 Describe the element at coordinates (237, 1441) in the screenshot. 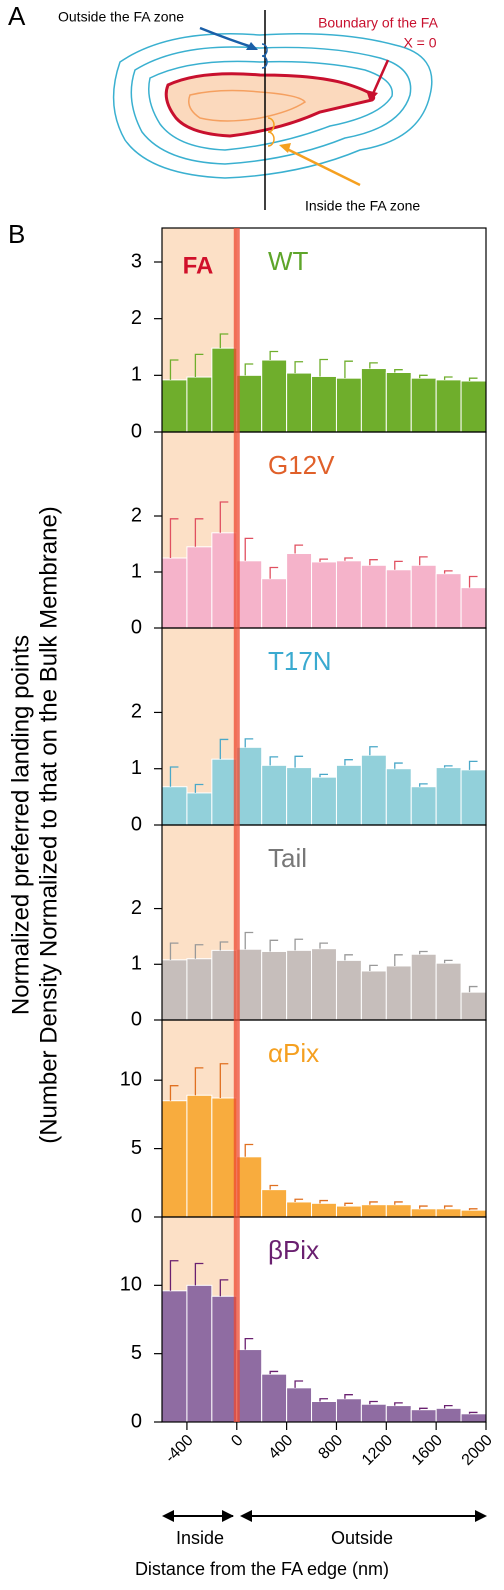

I see `x-tick-label: 0` at that location.